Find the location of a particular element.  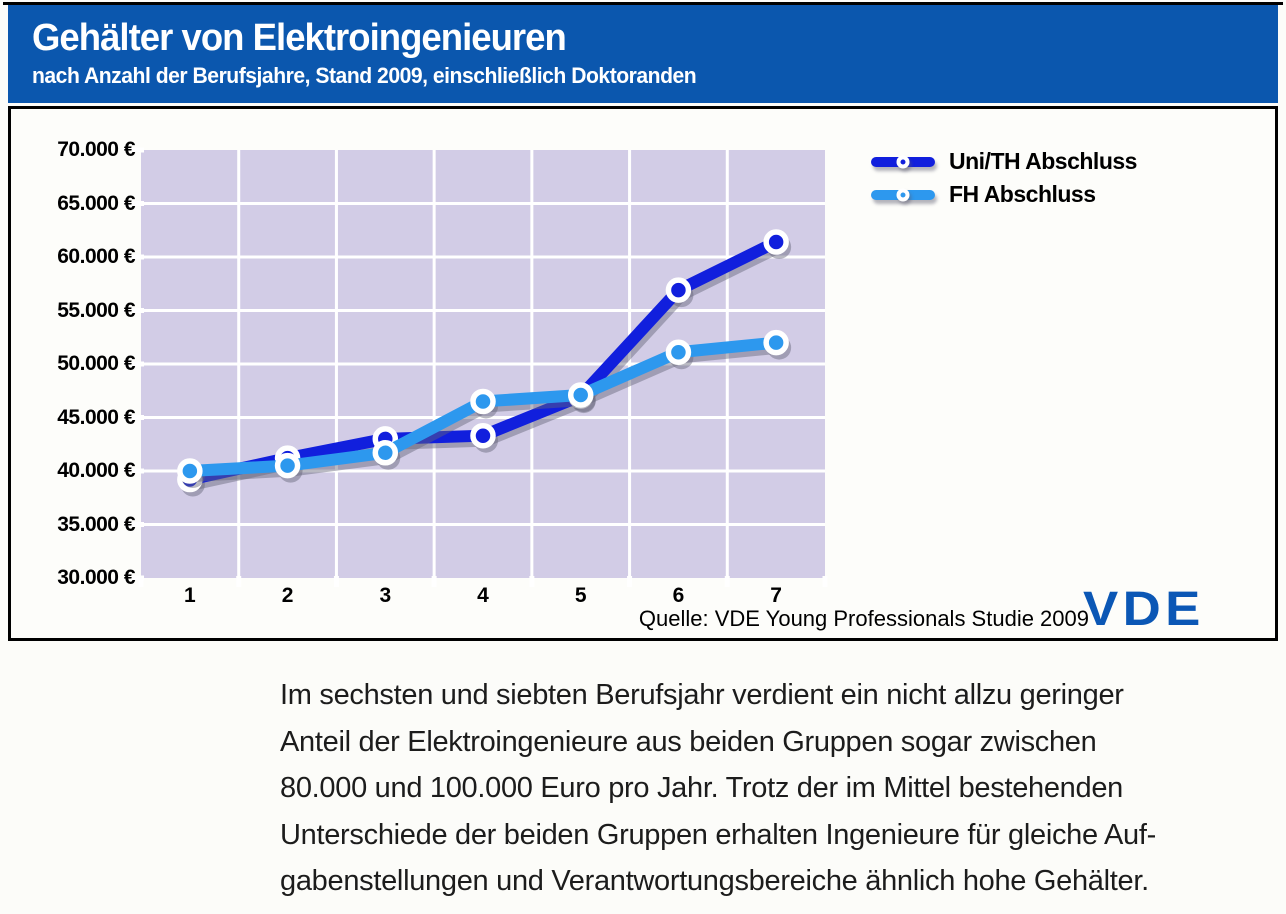

y-axis-label: 45.000 € is located at coordinates (96, 417).